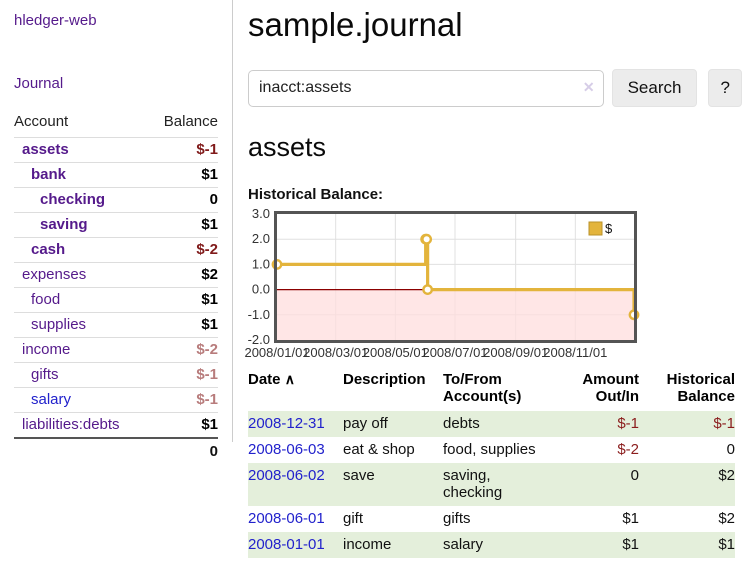 The image size is (742, 582). Describe the element at coordinates (213, 199) in the screenshot. I see `account-balance: 0` at that location.